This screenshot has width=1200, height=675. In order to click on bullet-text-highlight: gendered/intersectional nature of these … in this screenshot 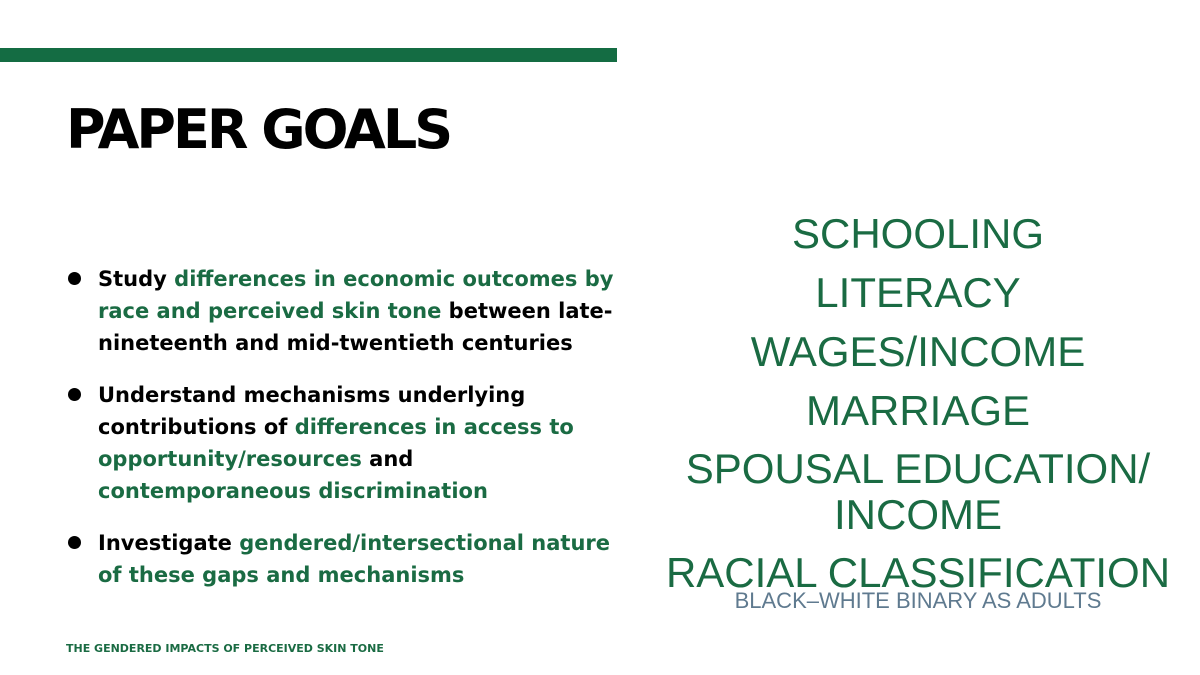, I will do `click(354, 559)`.